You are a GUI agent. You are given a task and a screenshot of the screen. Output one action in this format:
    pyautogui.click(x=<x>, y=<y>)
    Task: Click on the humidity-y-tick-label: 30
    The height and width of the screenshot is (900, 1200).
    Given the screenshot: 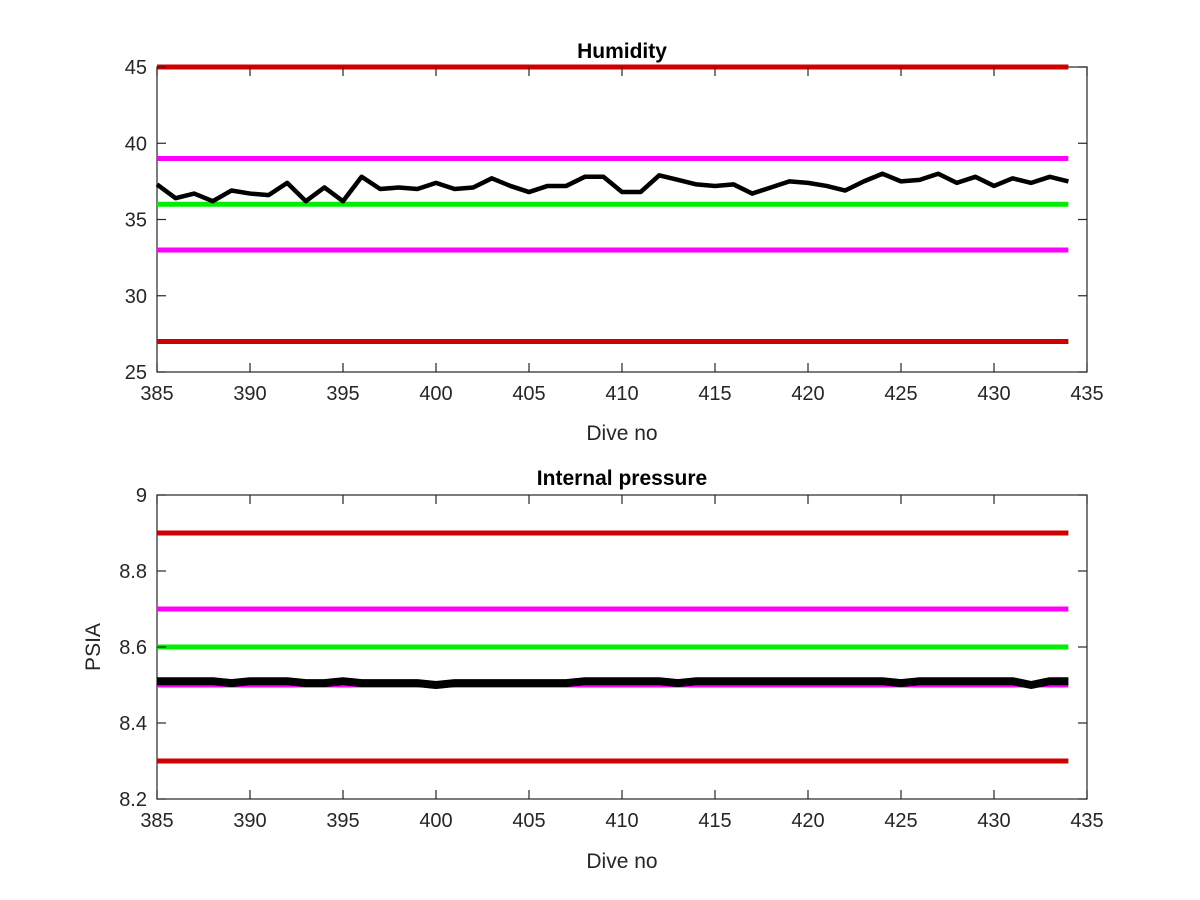 What is the action you would take?
    pyautogui.click(x=136, y=297)
    